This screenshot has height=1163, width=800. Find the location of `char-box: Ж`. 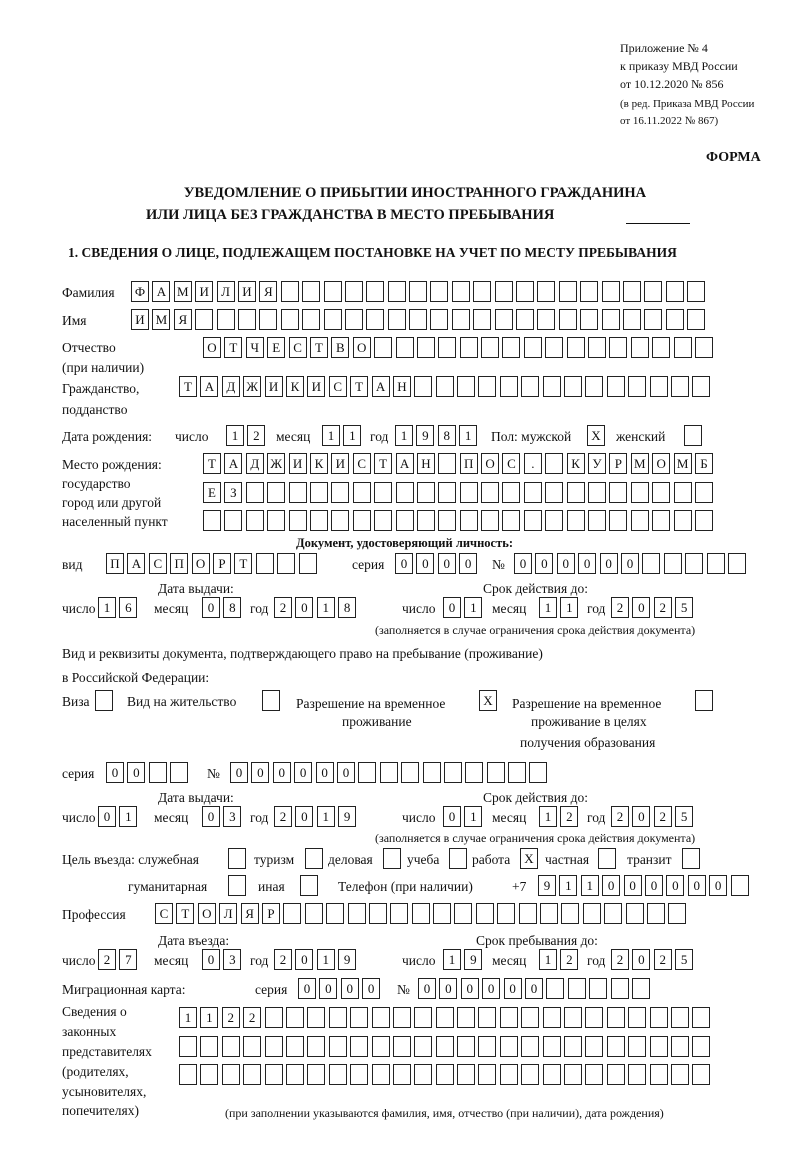

char-box: Ж is located at coordinates (252, 386).